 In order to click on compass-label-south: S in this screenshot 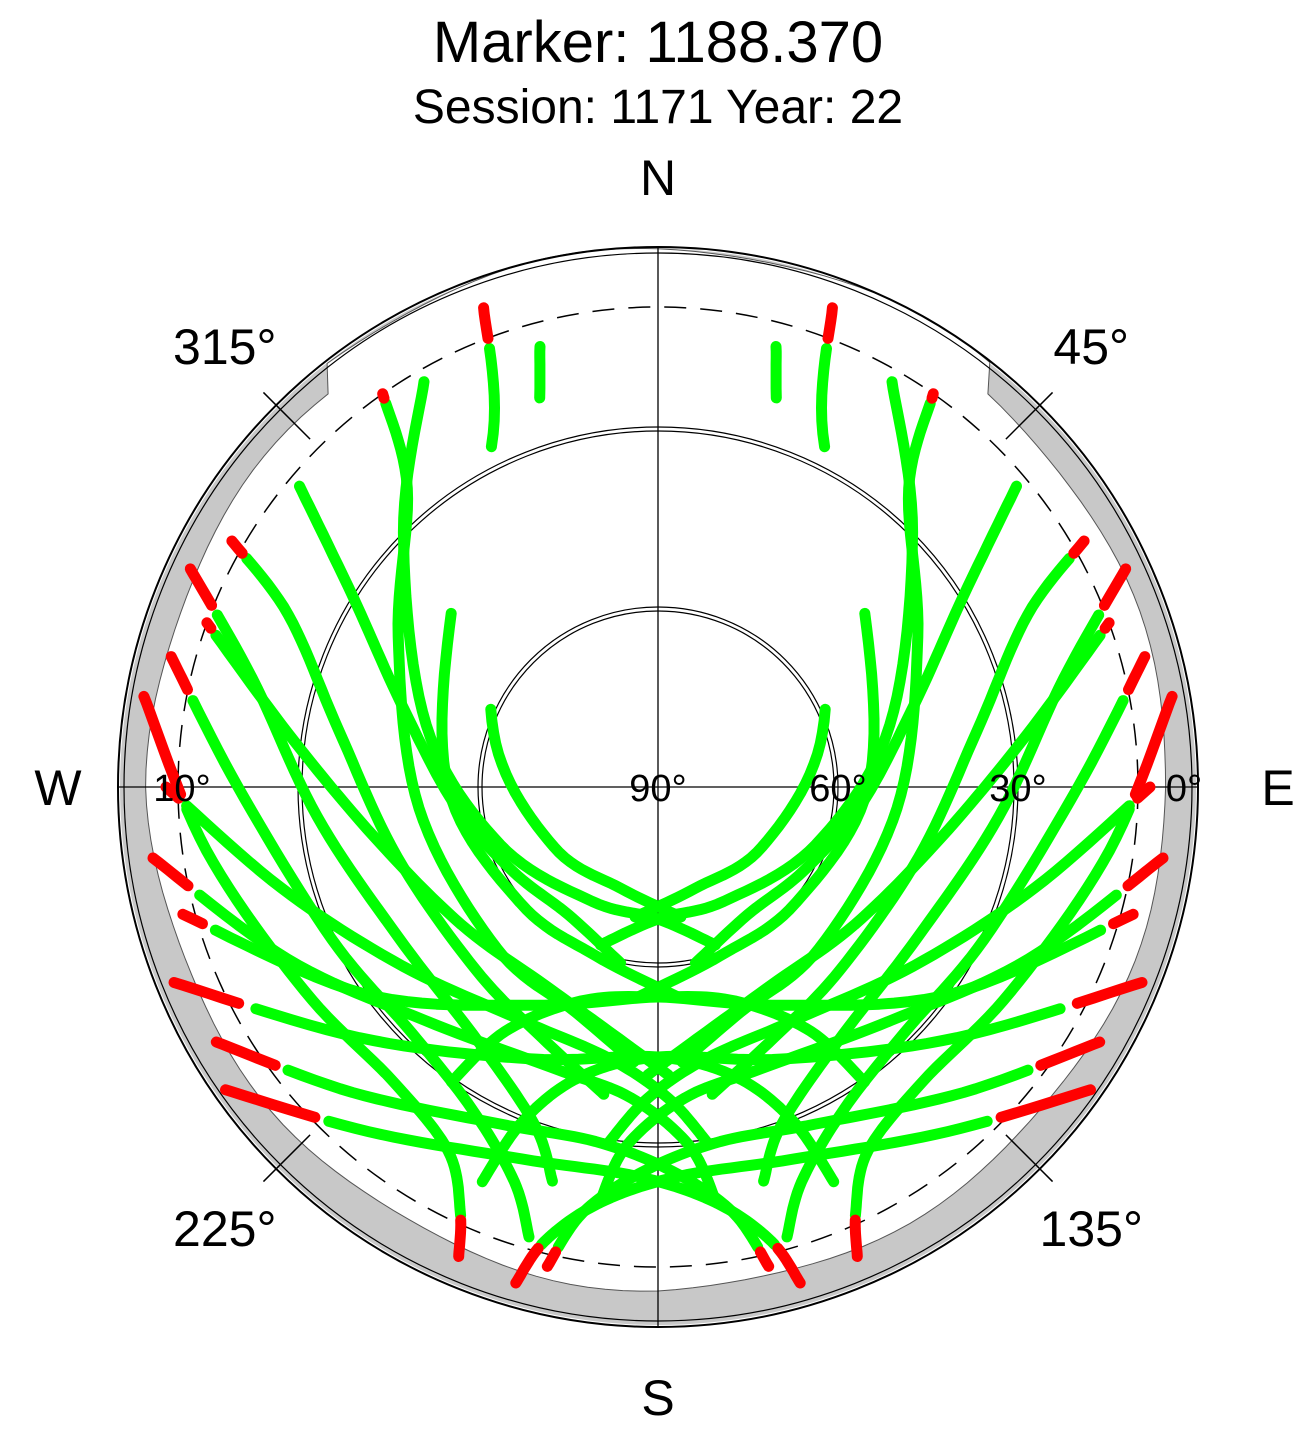, I will do `click(657, 1398)`.